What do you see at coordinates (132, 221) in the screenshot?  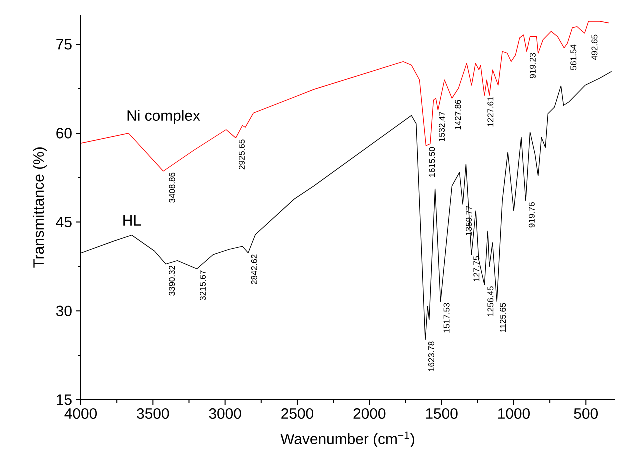 I see `series-label: HL` at bounding box center [132, 221].